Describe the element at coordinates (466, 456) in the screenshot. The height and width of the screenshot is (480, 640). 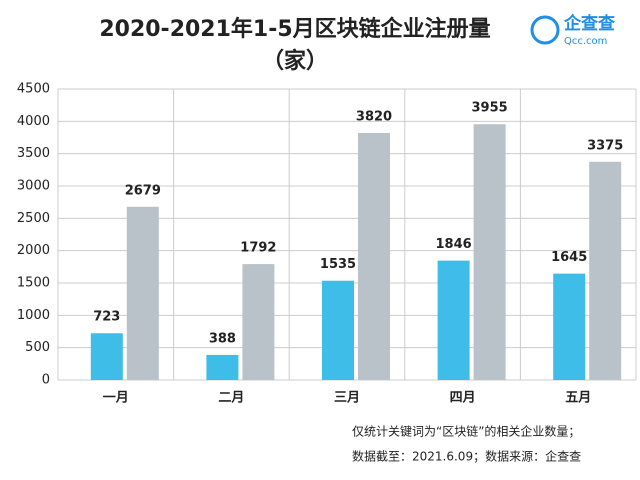
I see `note: 数据截至：2021.6.09；数据来源：企查查` at that location.